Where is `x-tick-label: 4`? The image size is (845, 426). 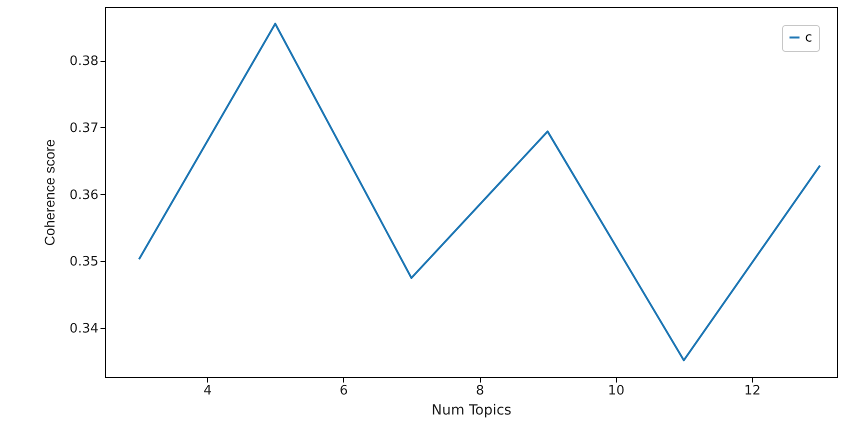
x-tick-label: 4 is located at coordinates (208, 391).